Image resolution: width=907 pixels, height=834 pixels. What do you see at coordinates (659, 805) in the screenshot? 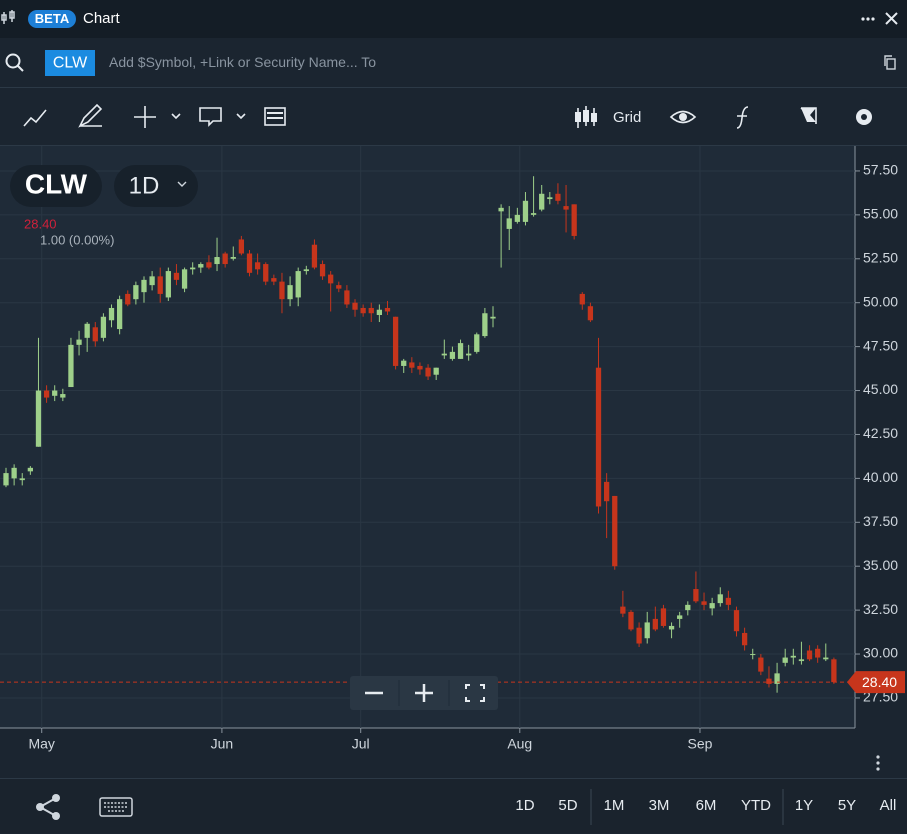
I see `range-button: 3M` at bounding box center [659, 805].